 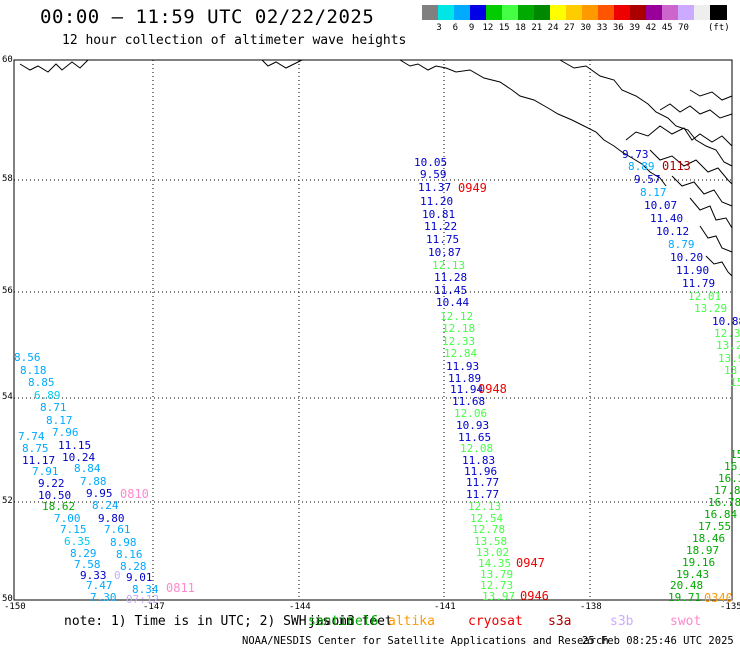 I want to click on wave-height-label: 7.47, so click(x=99, y=585).